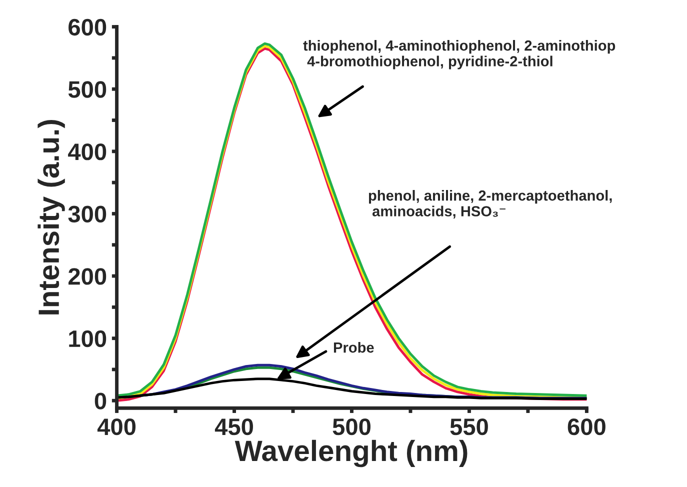 The height and width of the screenshot is (487, 687). I want to click on annotation: thiophenol, 4-aminothiophenol, 2-aminothiop 4-bromothiophenol, pyridine-2-thiol, so click(459, 55).